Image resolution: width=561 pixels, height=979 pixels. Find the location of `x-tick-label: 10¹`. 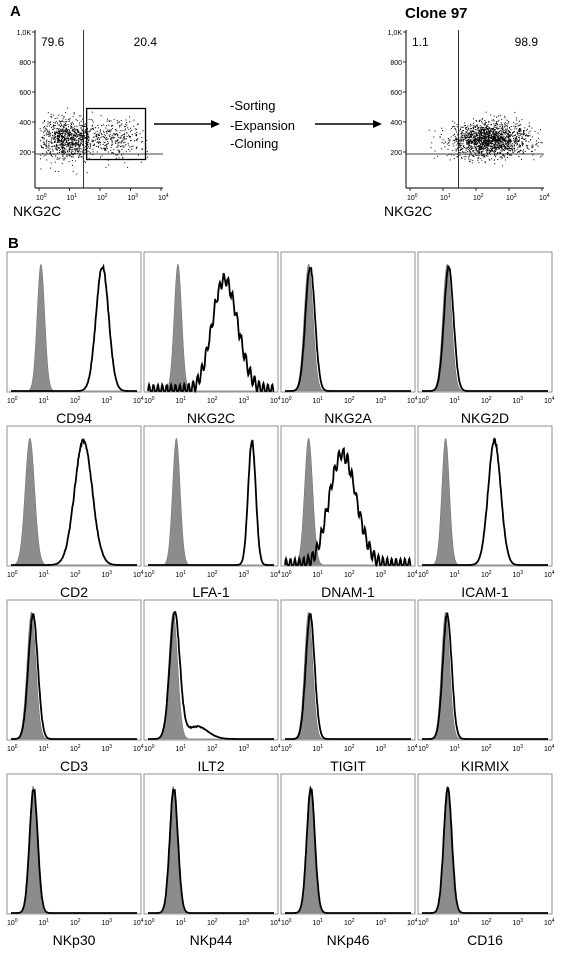

x-tick-label: 10¹ is located at coordinates (44, 922).